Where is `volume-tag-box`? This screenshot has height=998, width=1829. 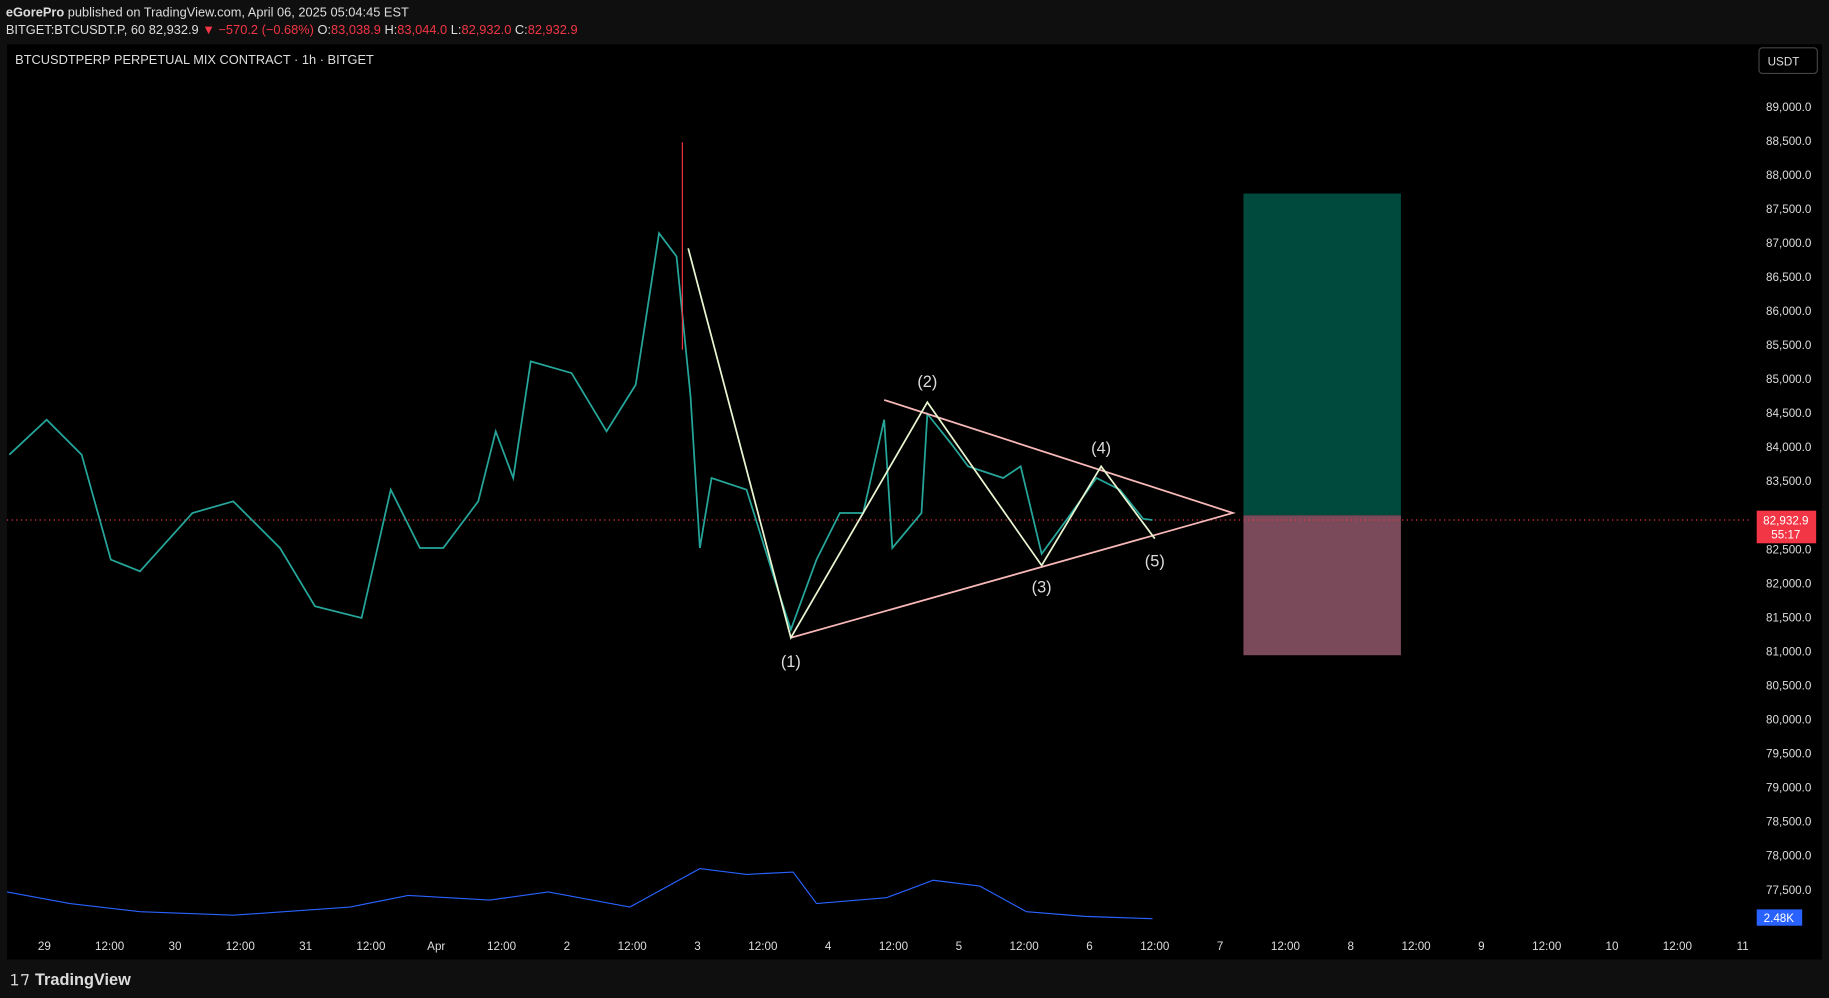 volume-tag-box is located at coordinates (1779, 917).